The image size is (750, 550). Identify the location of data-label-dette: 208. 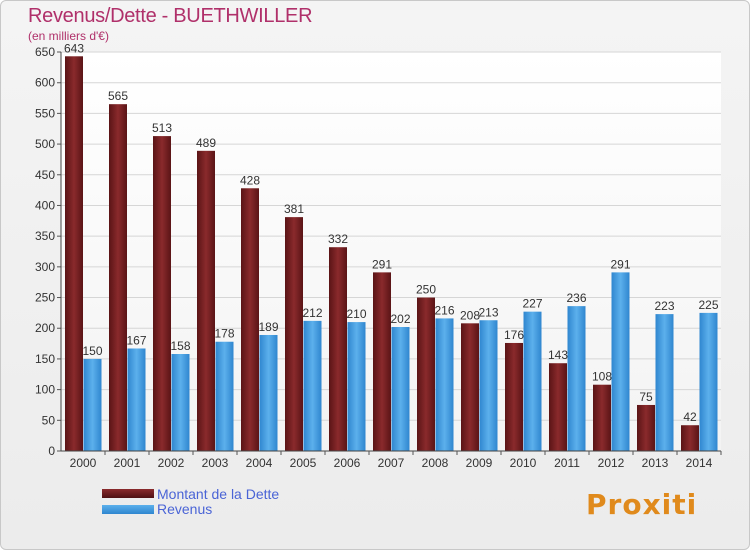
(470, 315).